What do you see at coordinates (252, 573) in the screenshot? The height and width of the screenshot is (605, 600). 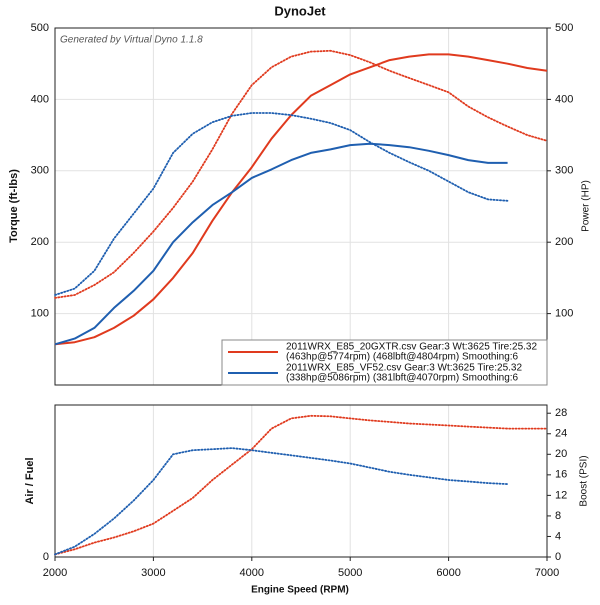 I see `x-tick-label: 4000` at bounding box center [252, 573].